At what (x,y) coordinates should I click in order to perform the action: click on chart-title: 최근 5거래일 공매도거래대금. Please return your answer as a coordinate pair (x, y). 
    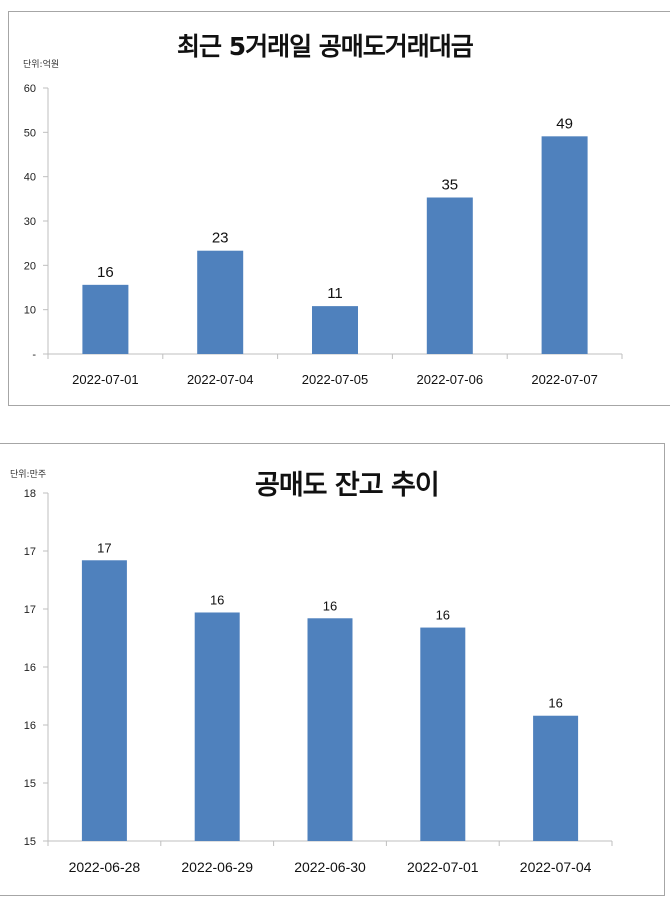
    Looking at the image, I should click on (325, 46).